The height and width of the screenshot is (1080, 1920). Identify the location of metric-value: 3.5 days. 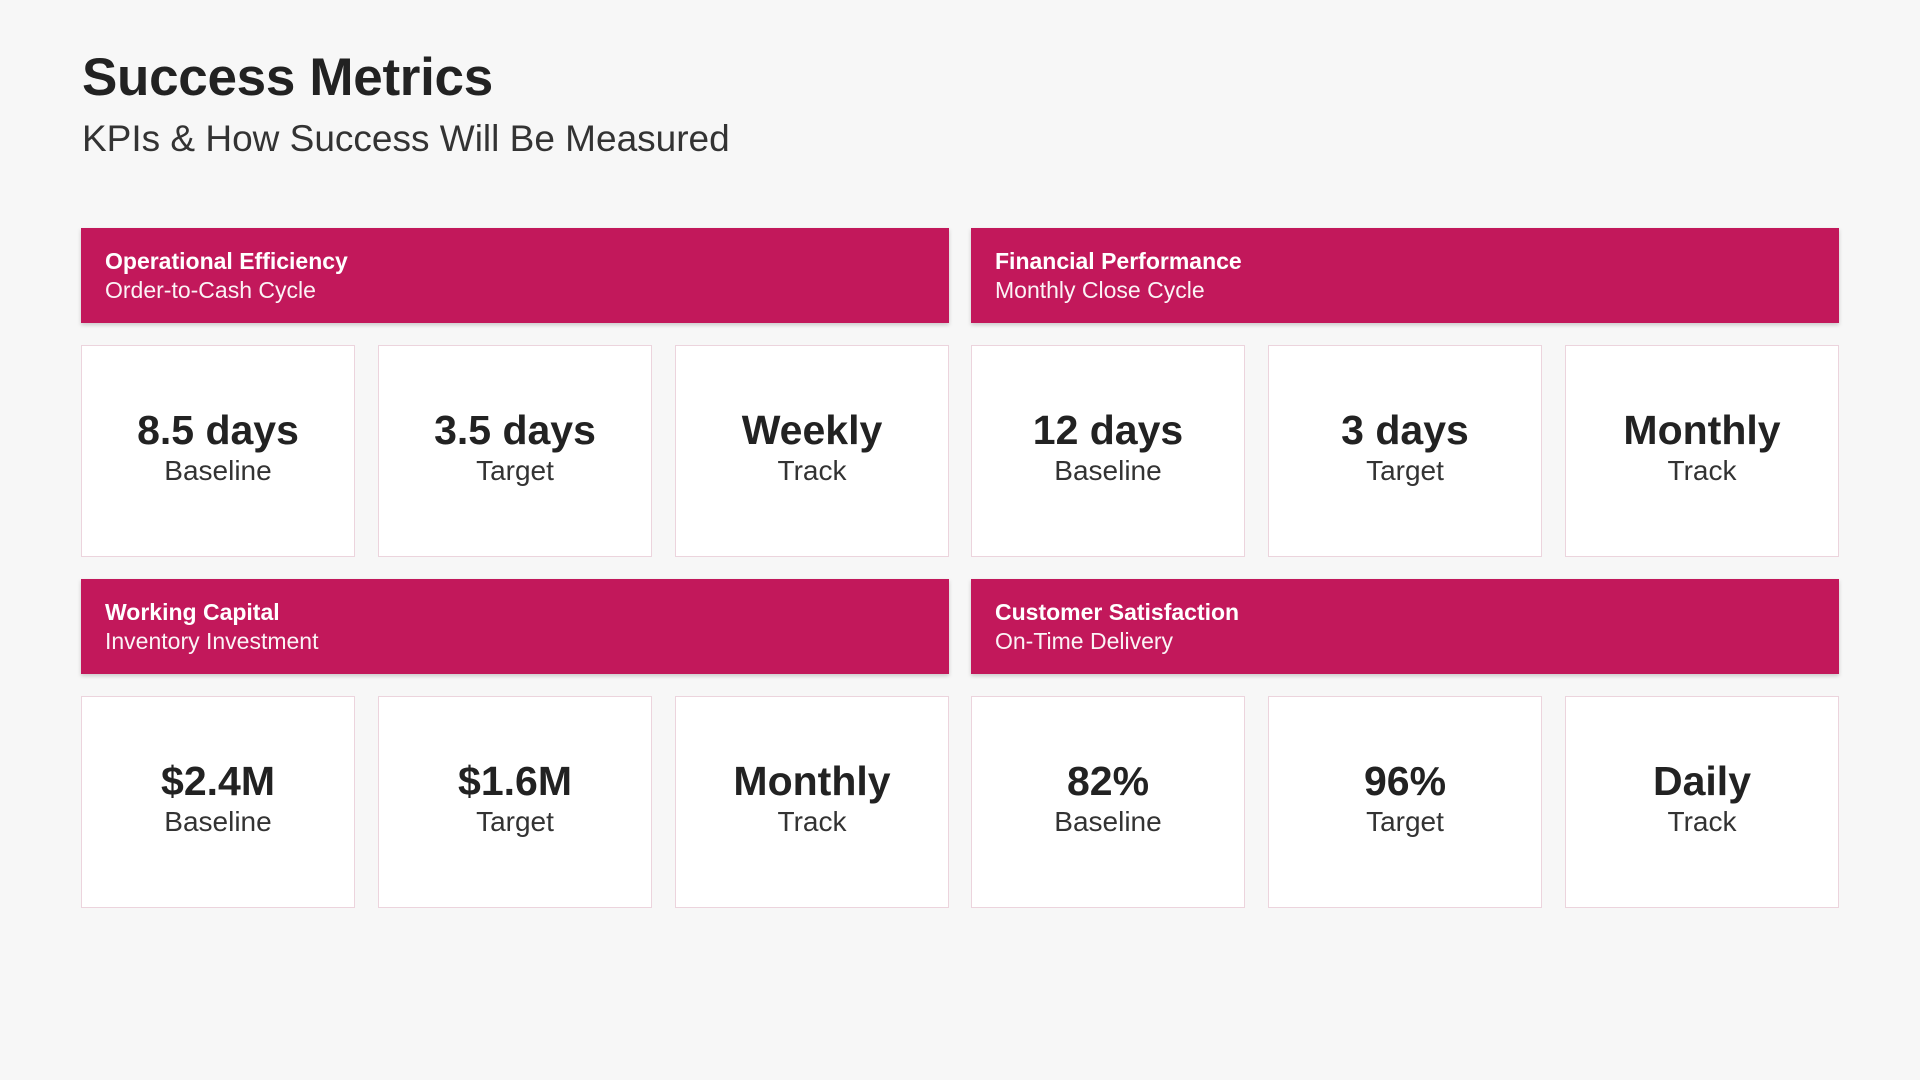
(515, 430).